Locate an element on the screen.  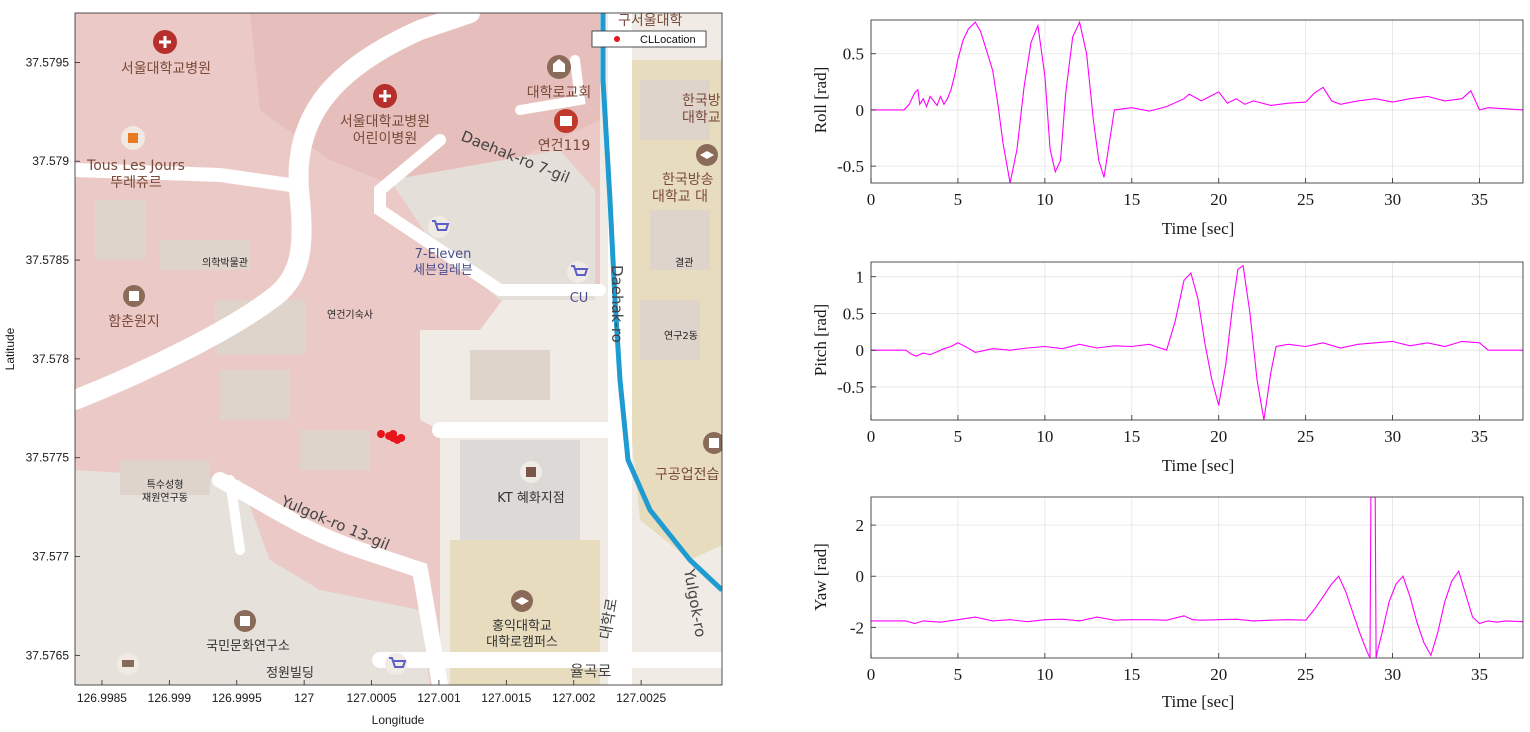
xtick-label: 10 is located at coordinates (1044, 436).